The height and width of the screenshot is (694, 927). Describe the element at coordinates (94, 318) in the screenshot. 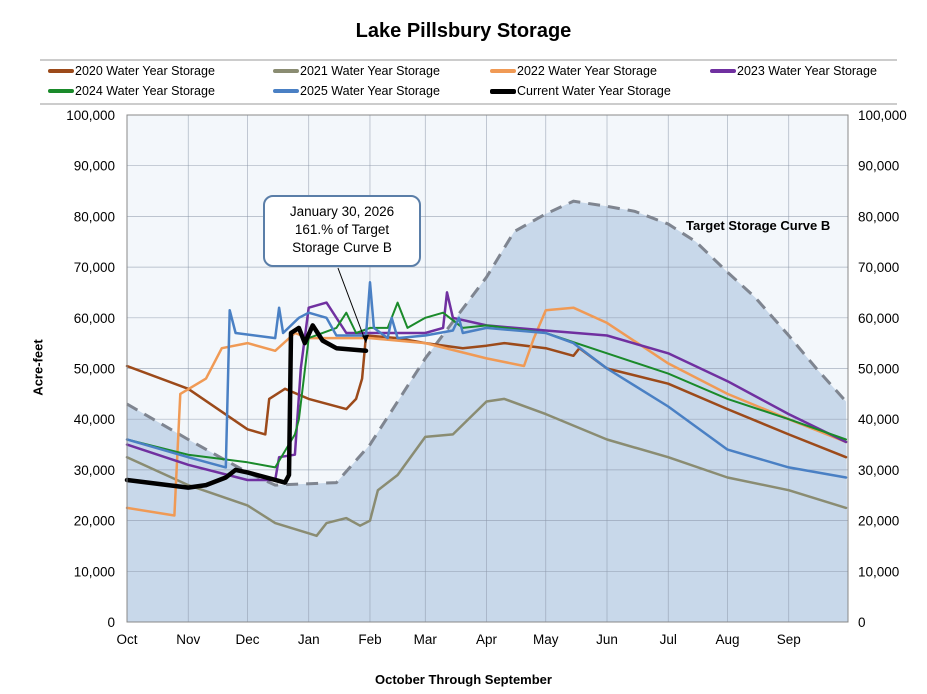

I see `y-tick-label-left: 60,000` at that location.